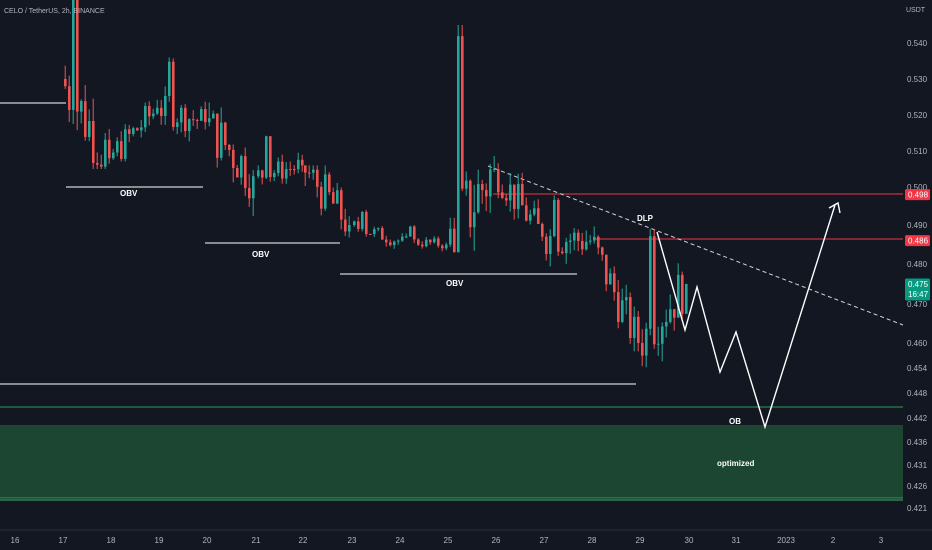  I want to click on y-tick-label: 0.500, so click(917, 187).